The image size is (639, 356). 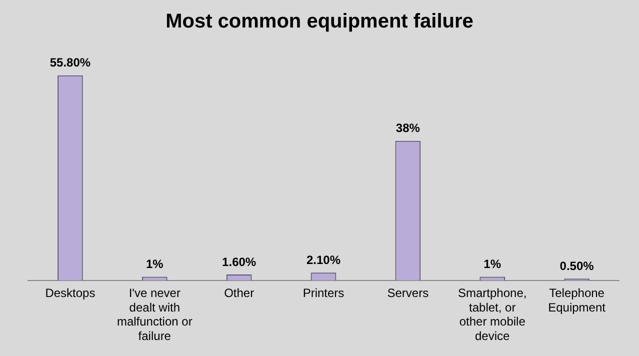 What do you see at coordinates (492, 315) in the screenshot?
I see `x-tick-label: Smartphone, tablet, or other mobile device` at bounding box center [492, 315].